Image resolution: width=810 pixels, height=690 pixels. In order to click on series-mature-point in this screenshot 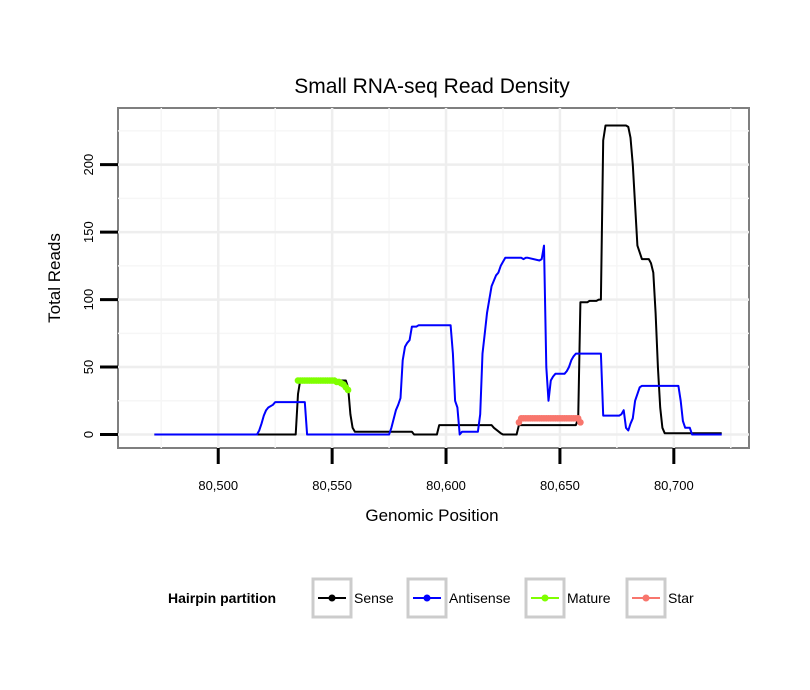, I will do `click(348, 390)`.